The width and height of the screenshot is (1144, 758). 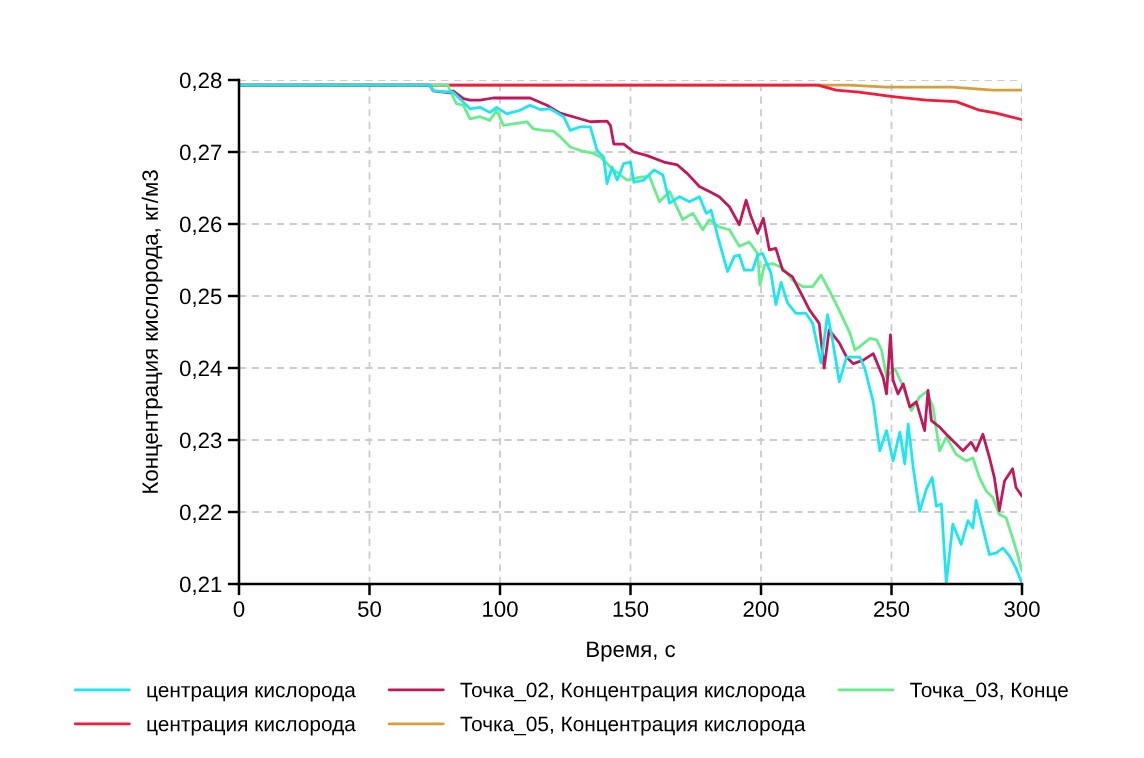 What do you see at coordinates (631, 609) in the screenshot?
I see `x-tick-label: 150` at bounding box center [631, 609].